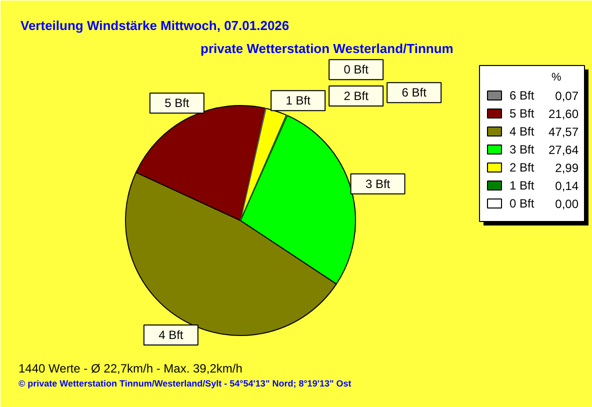 The height and width of the screenshot is (407, 592). I want to click on data-label: 21,60, so click(563, 114).